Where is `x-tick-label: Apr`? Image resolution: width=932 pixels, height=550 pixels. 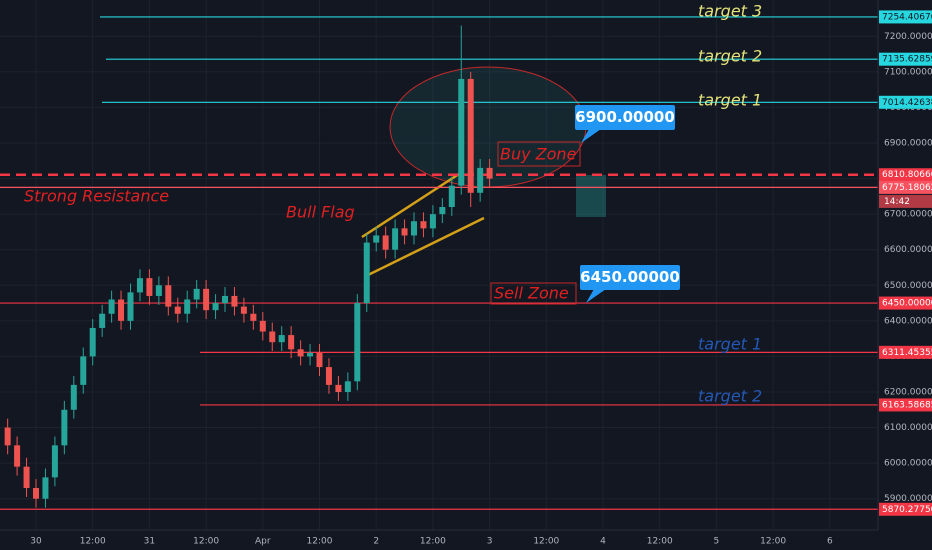 x-tick-label: Apr is located at coordinates (263, 542).